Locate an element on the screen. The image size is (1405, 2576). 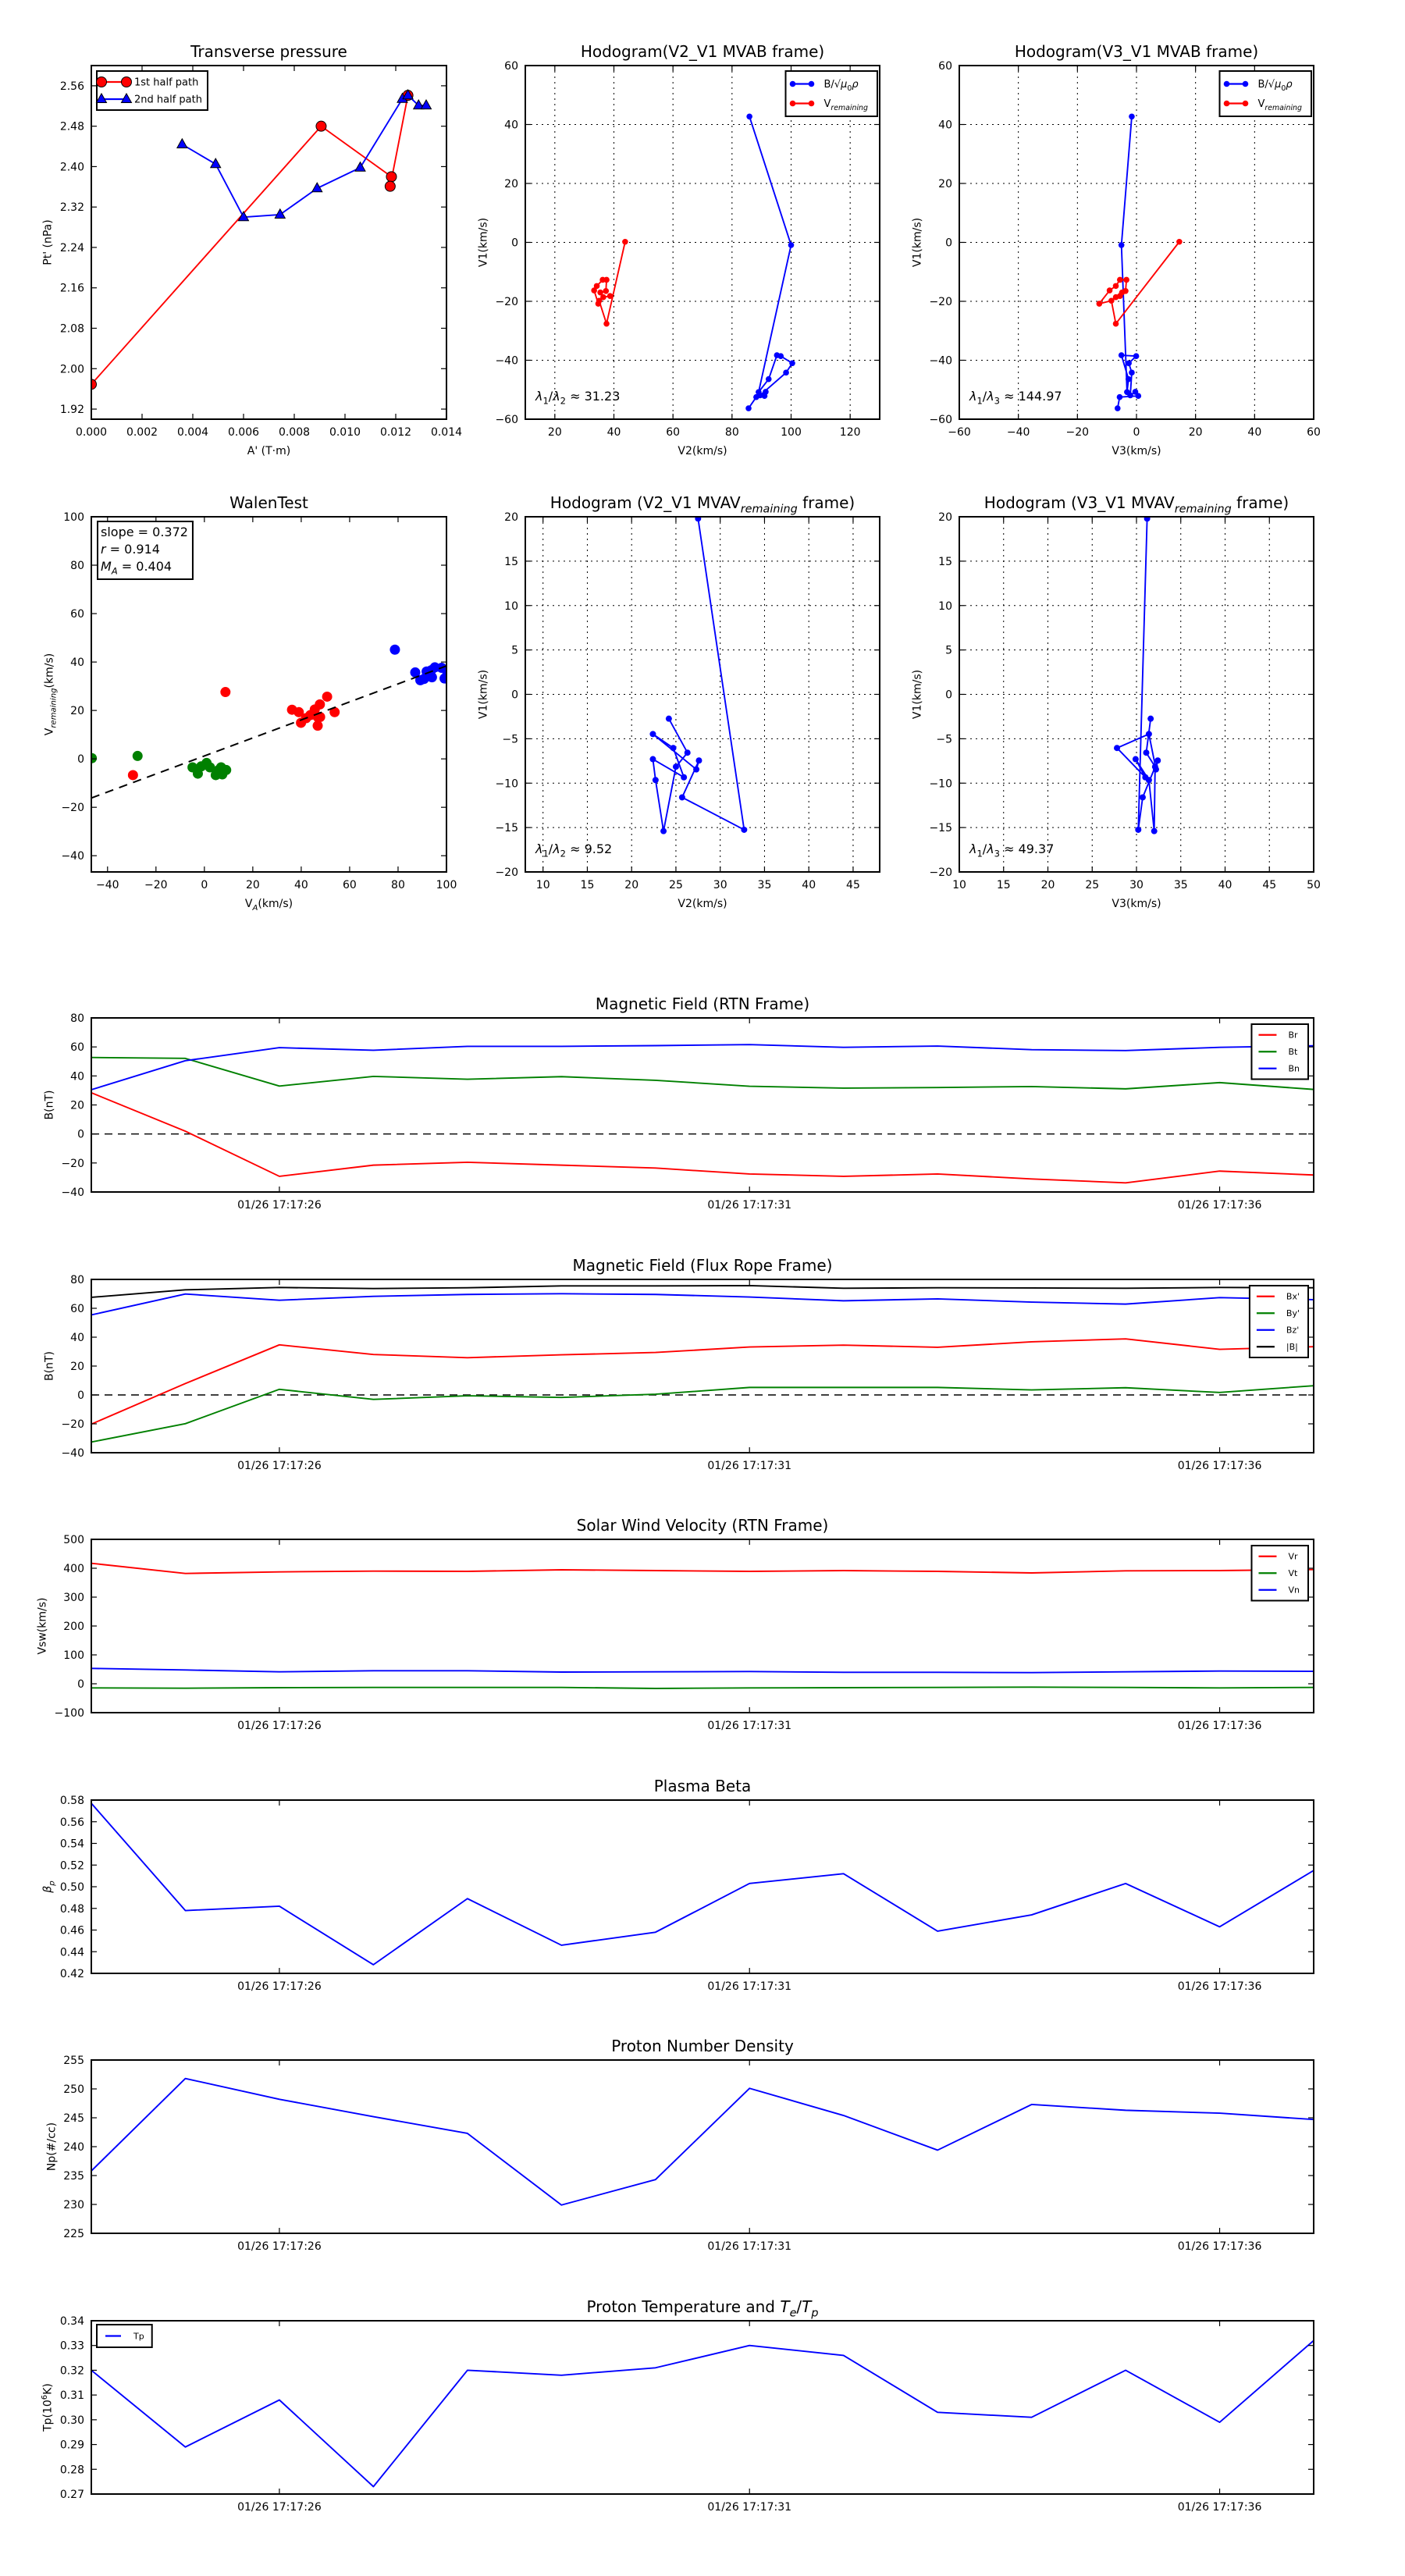
hodogram-v3-v1-mvab-xtick-label: 40 is located at coordinates (1254, 432).